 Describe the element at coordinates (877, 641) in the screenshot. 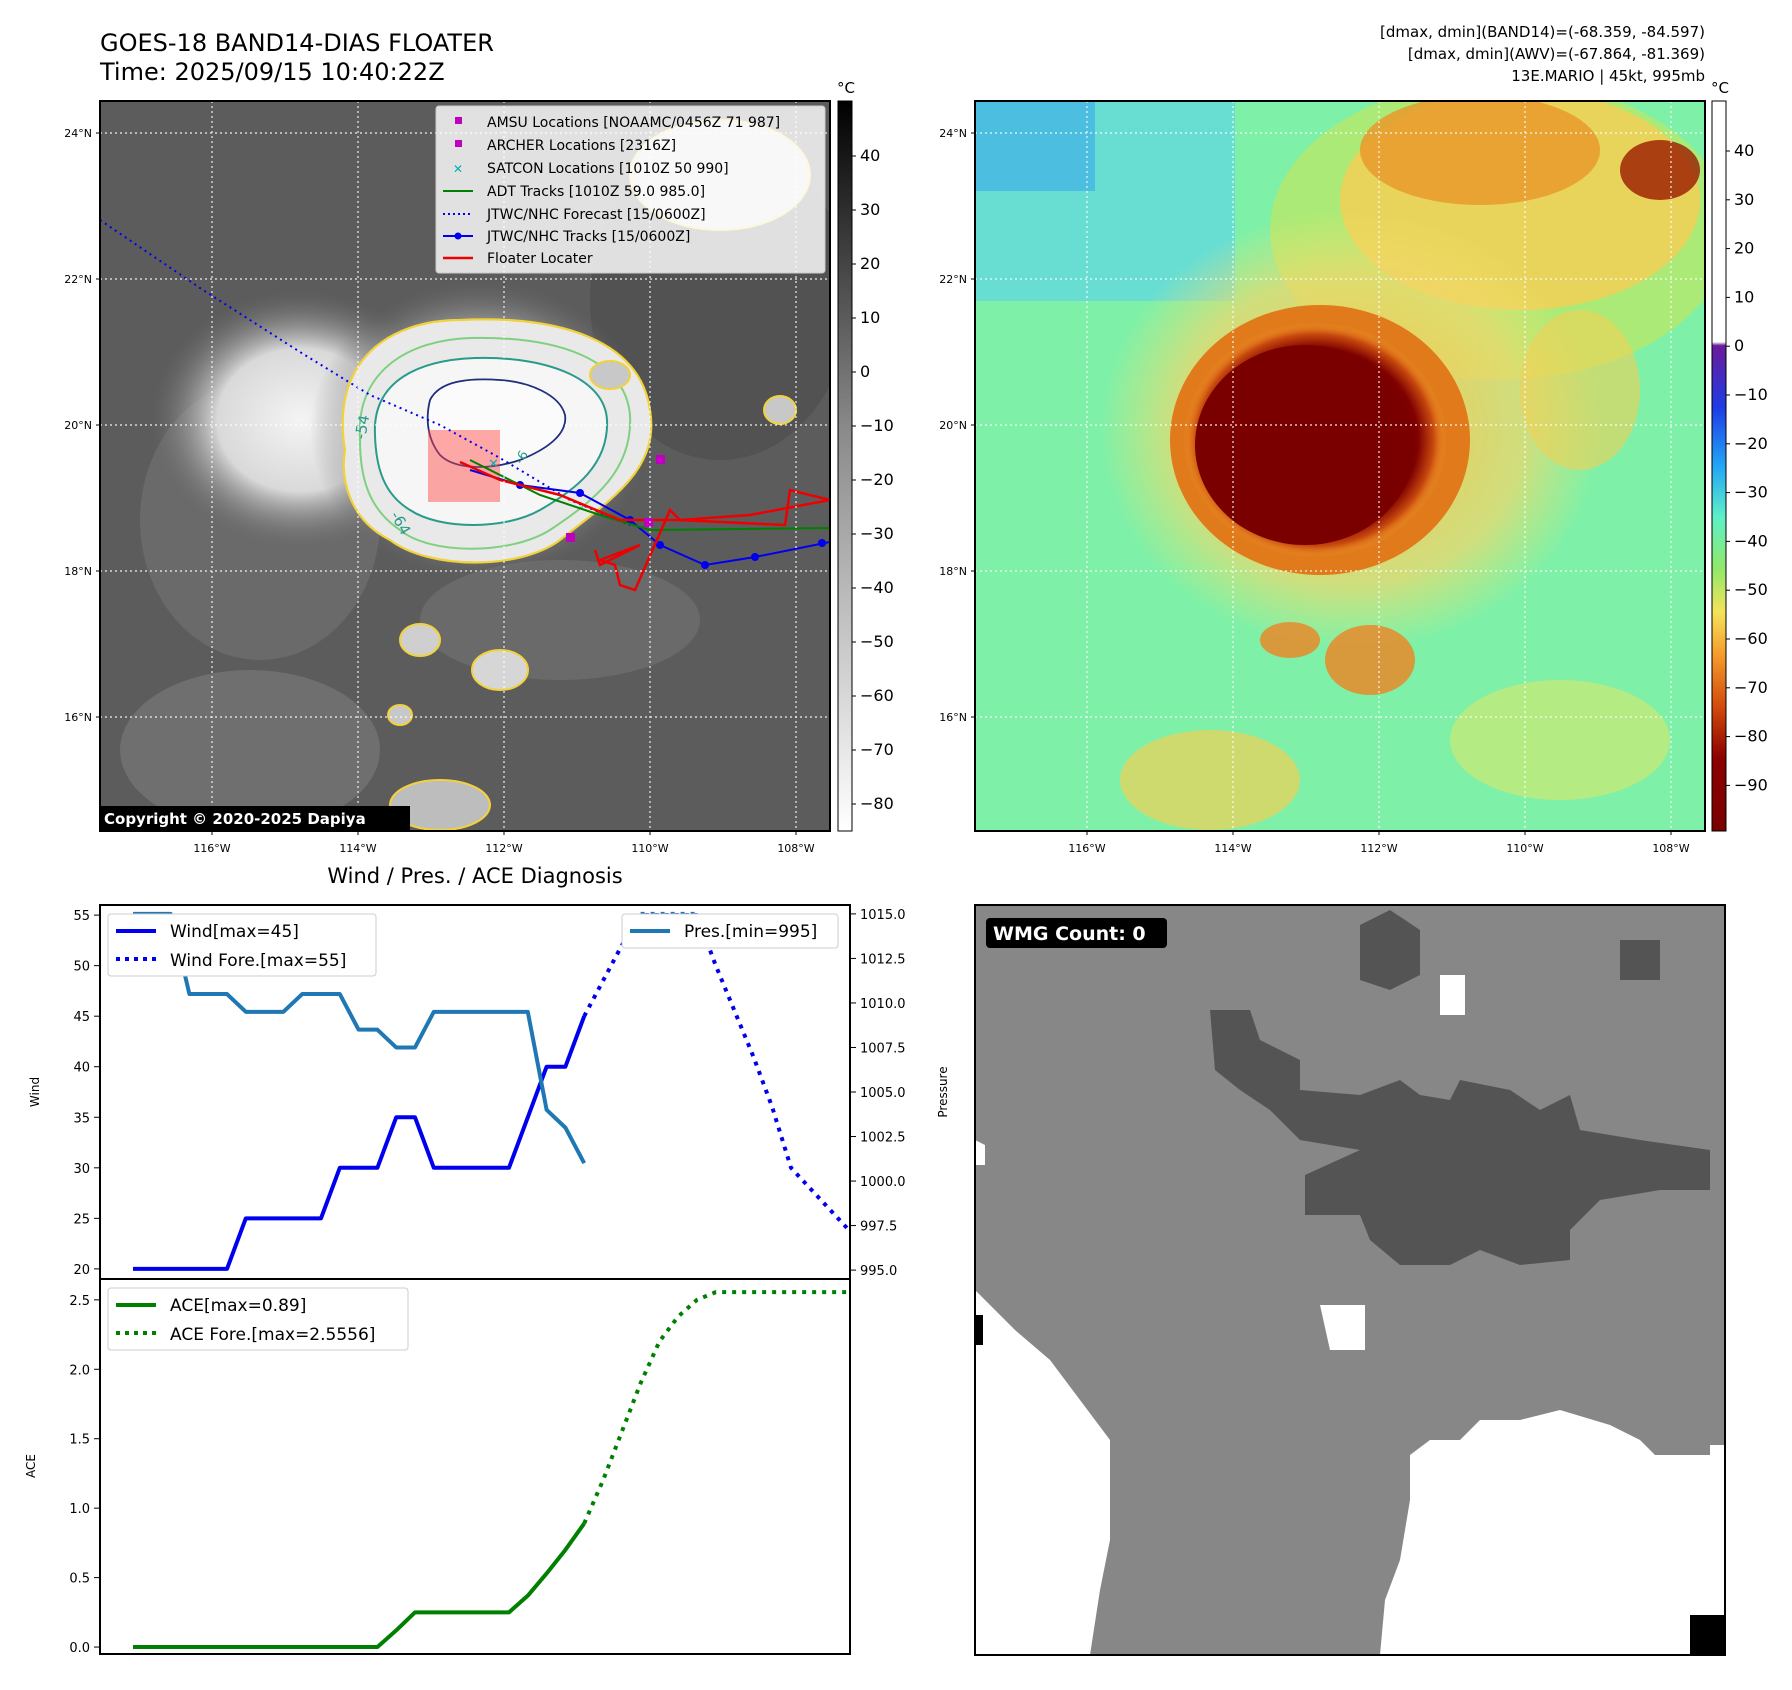

I see `colorbar-left-tick-label: −50` at that location.